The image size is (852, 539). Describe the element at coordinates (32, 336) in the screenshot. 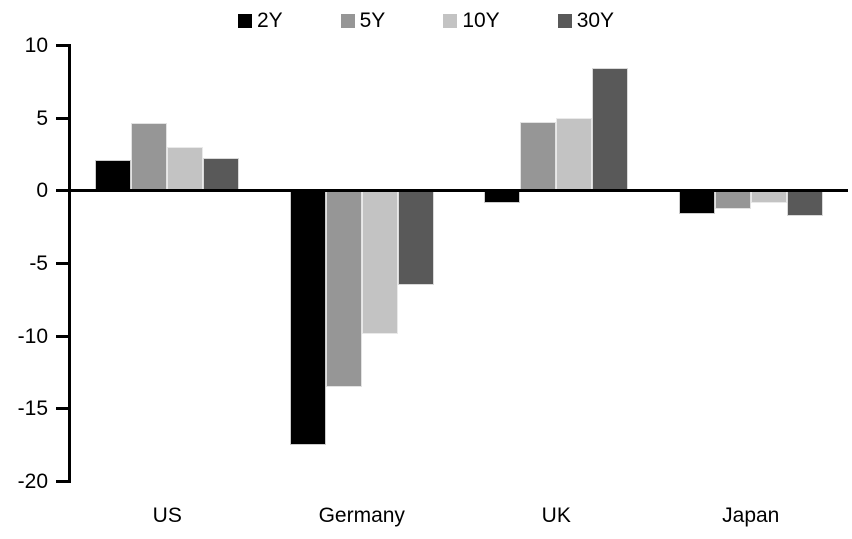

I see `y-axis-tick-label: -10` at that location.